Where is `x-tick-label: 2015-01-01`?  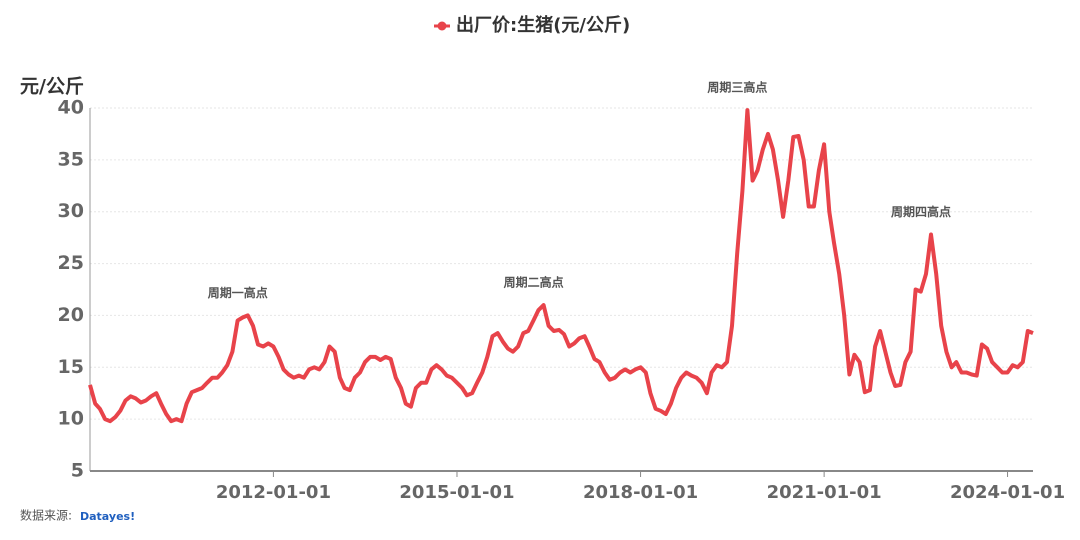 x-tick-label: 2015-01-01 is located at coordinates (456, 492).